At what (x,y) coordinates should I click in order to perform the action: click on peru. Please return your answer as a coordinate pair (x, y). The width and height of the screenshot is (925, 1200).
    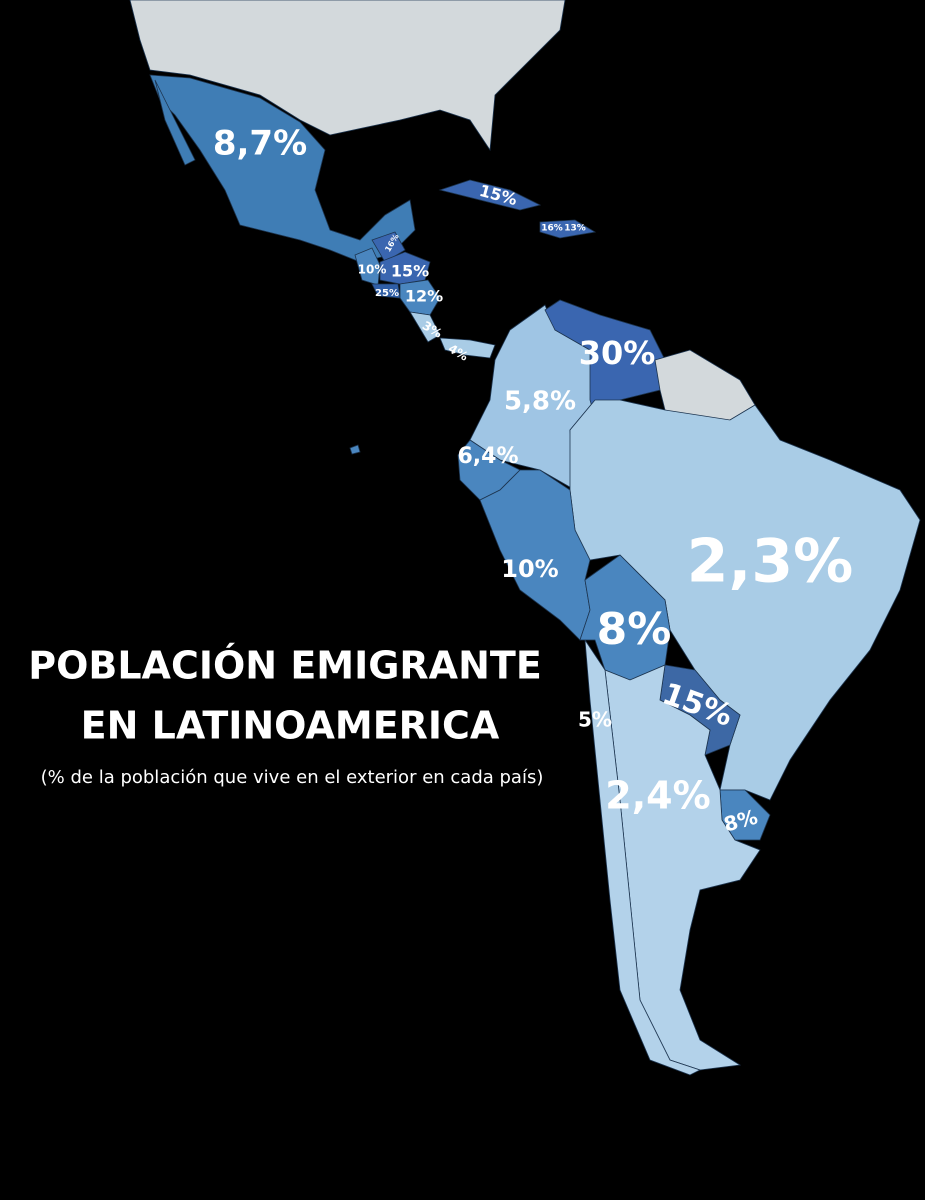
    Looking at the image, I should click on (535, 555).